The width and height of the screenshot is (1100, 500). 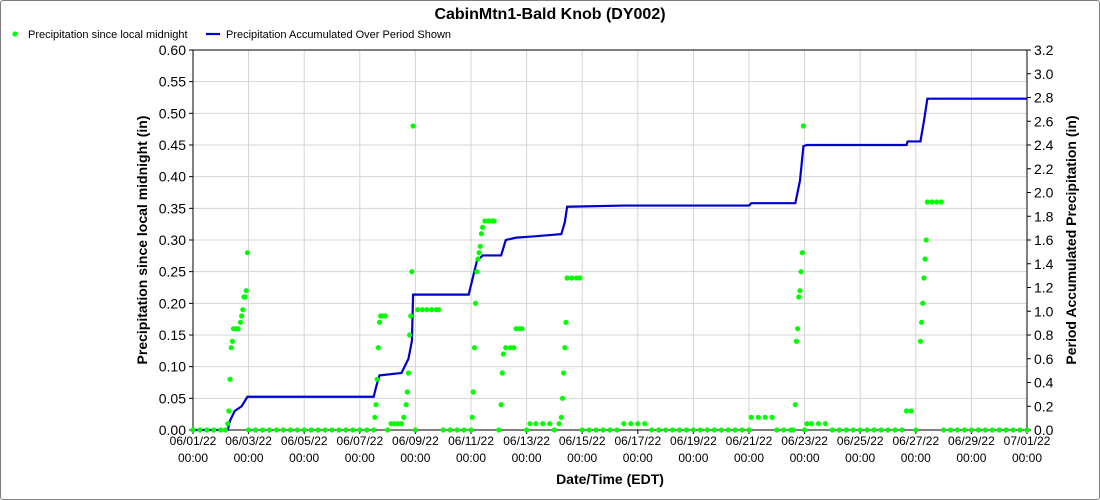 I want to click on y-tick-label-left: 0.55, so click(x=172, y=82).